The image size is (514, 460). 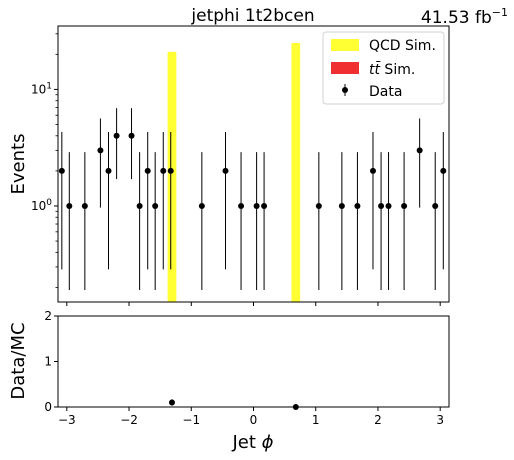 I want to click on ratio-x-ticks: −3 −2 −1 0 1 2 3, so click(x=251, y=417).